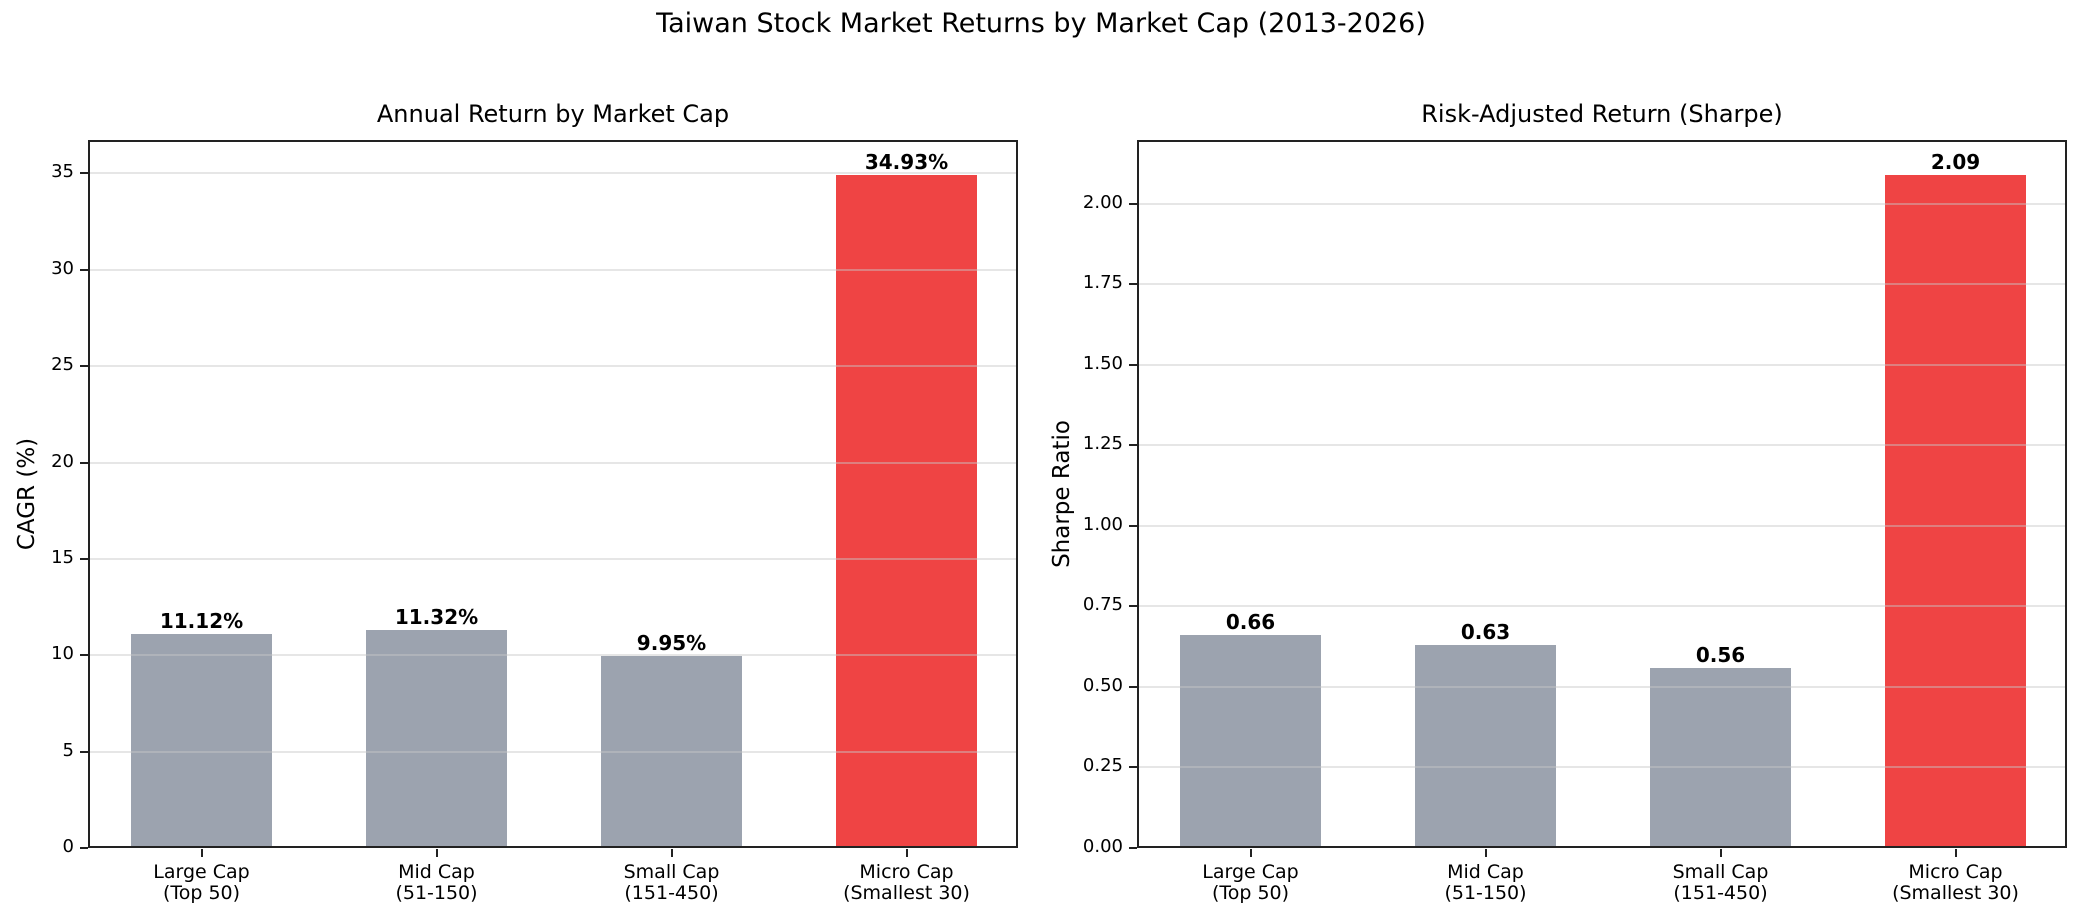 The image size is (2082, 923). I want to click on y-tick-label: 15, so click(62, 557).